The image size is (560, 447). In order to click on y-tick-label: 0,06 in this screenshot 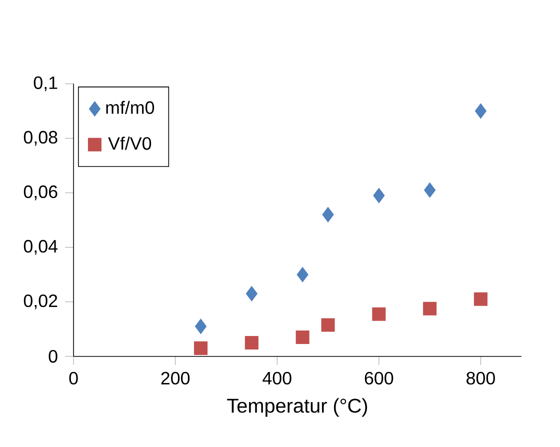, I will do `click(41, 192)`.